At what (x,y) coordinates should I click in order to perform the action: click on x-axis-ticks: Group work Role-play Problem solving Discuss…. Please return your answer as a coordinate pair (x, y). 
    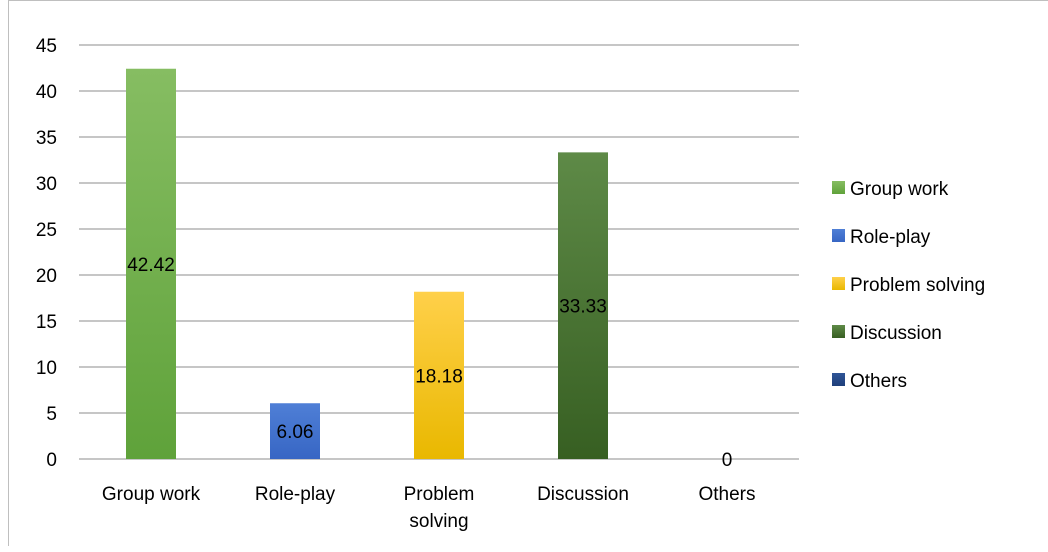
    Looking at the image, I should click on (429, 508).